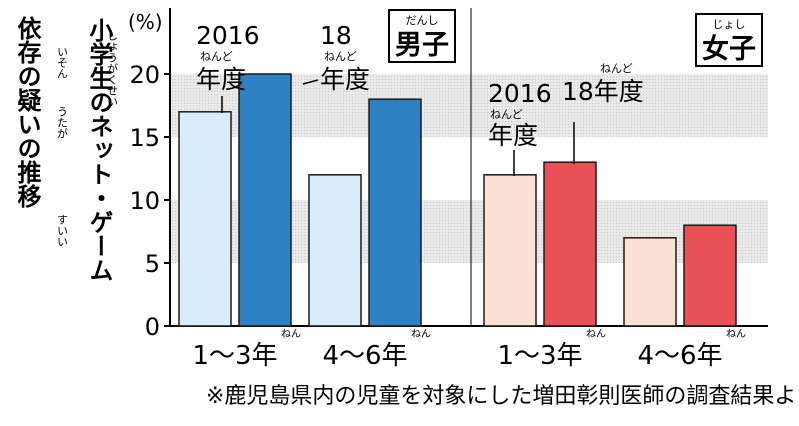 The width and height of the screenshot is (799, 426). What do you see at coordinates (421, 334) in the screenshot?
I see `x-category-ruby-0-1: ねん` at bounding box center [421, 334].